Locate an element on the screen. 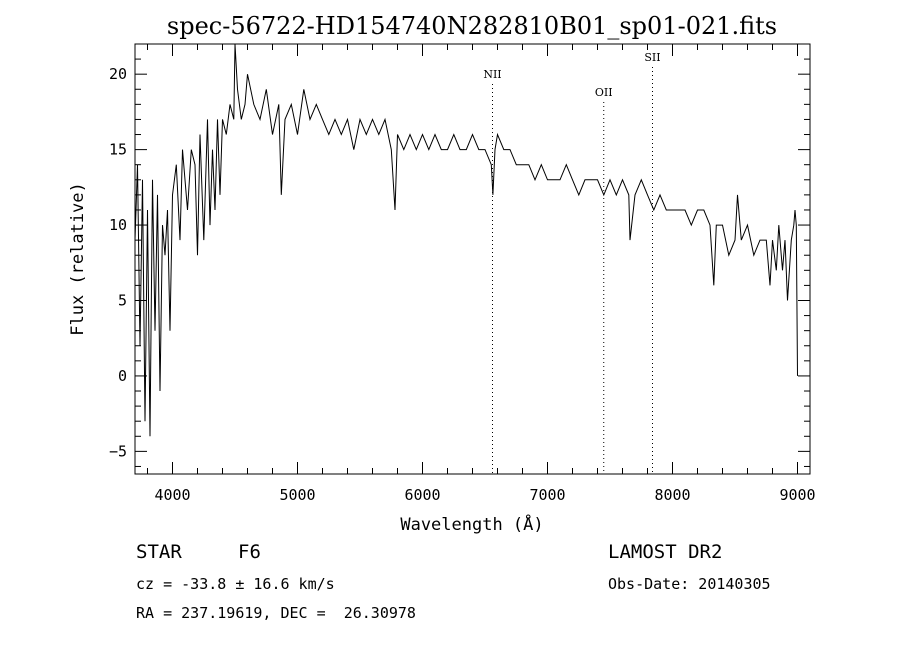 This screenshot has width=900, height=650. y-tick-labels: −5 0 5 10 15 20 is located at coordinates (118, 262).